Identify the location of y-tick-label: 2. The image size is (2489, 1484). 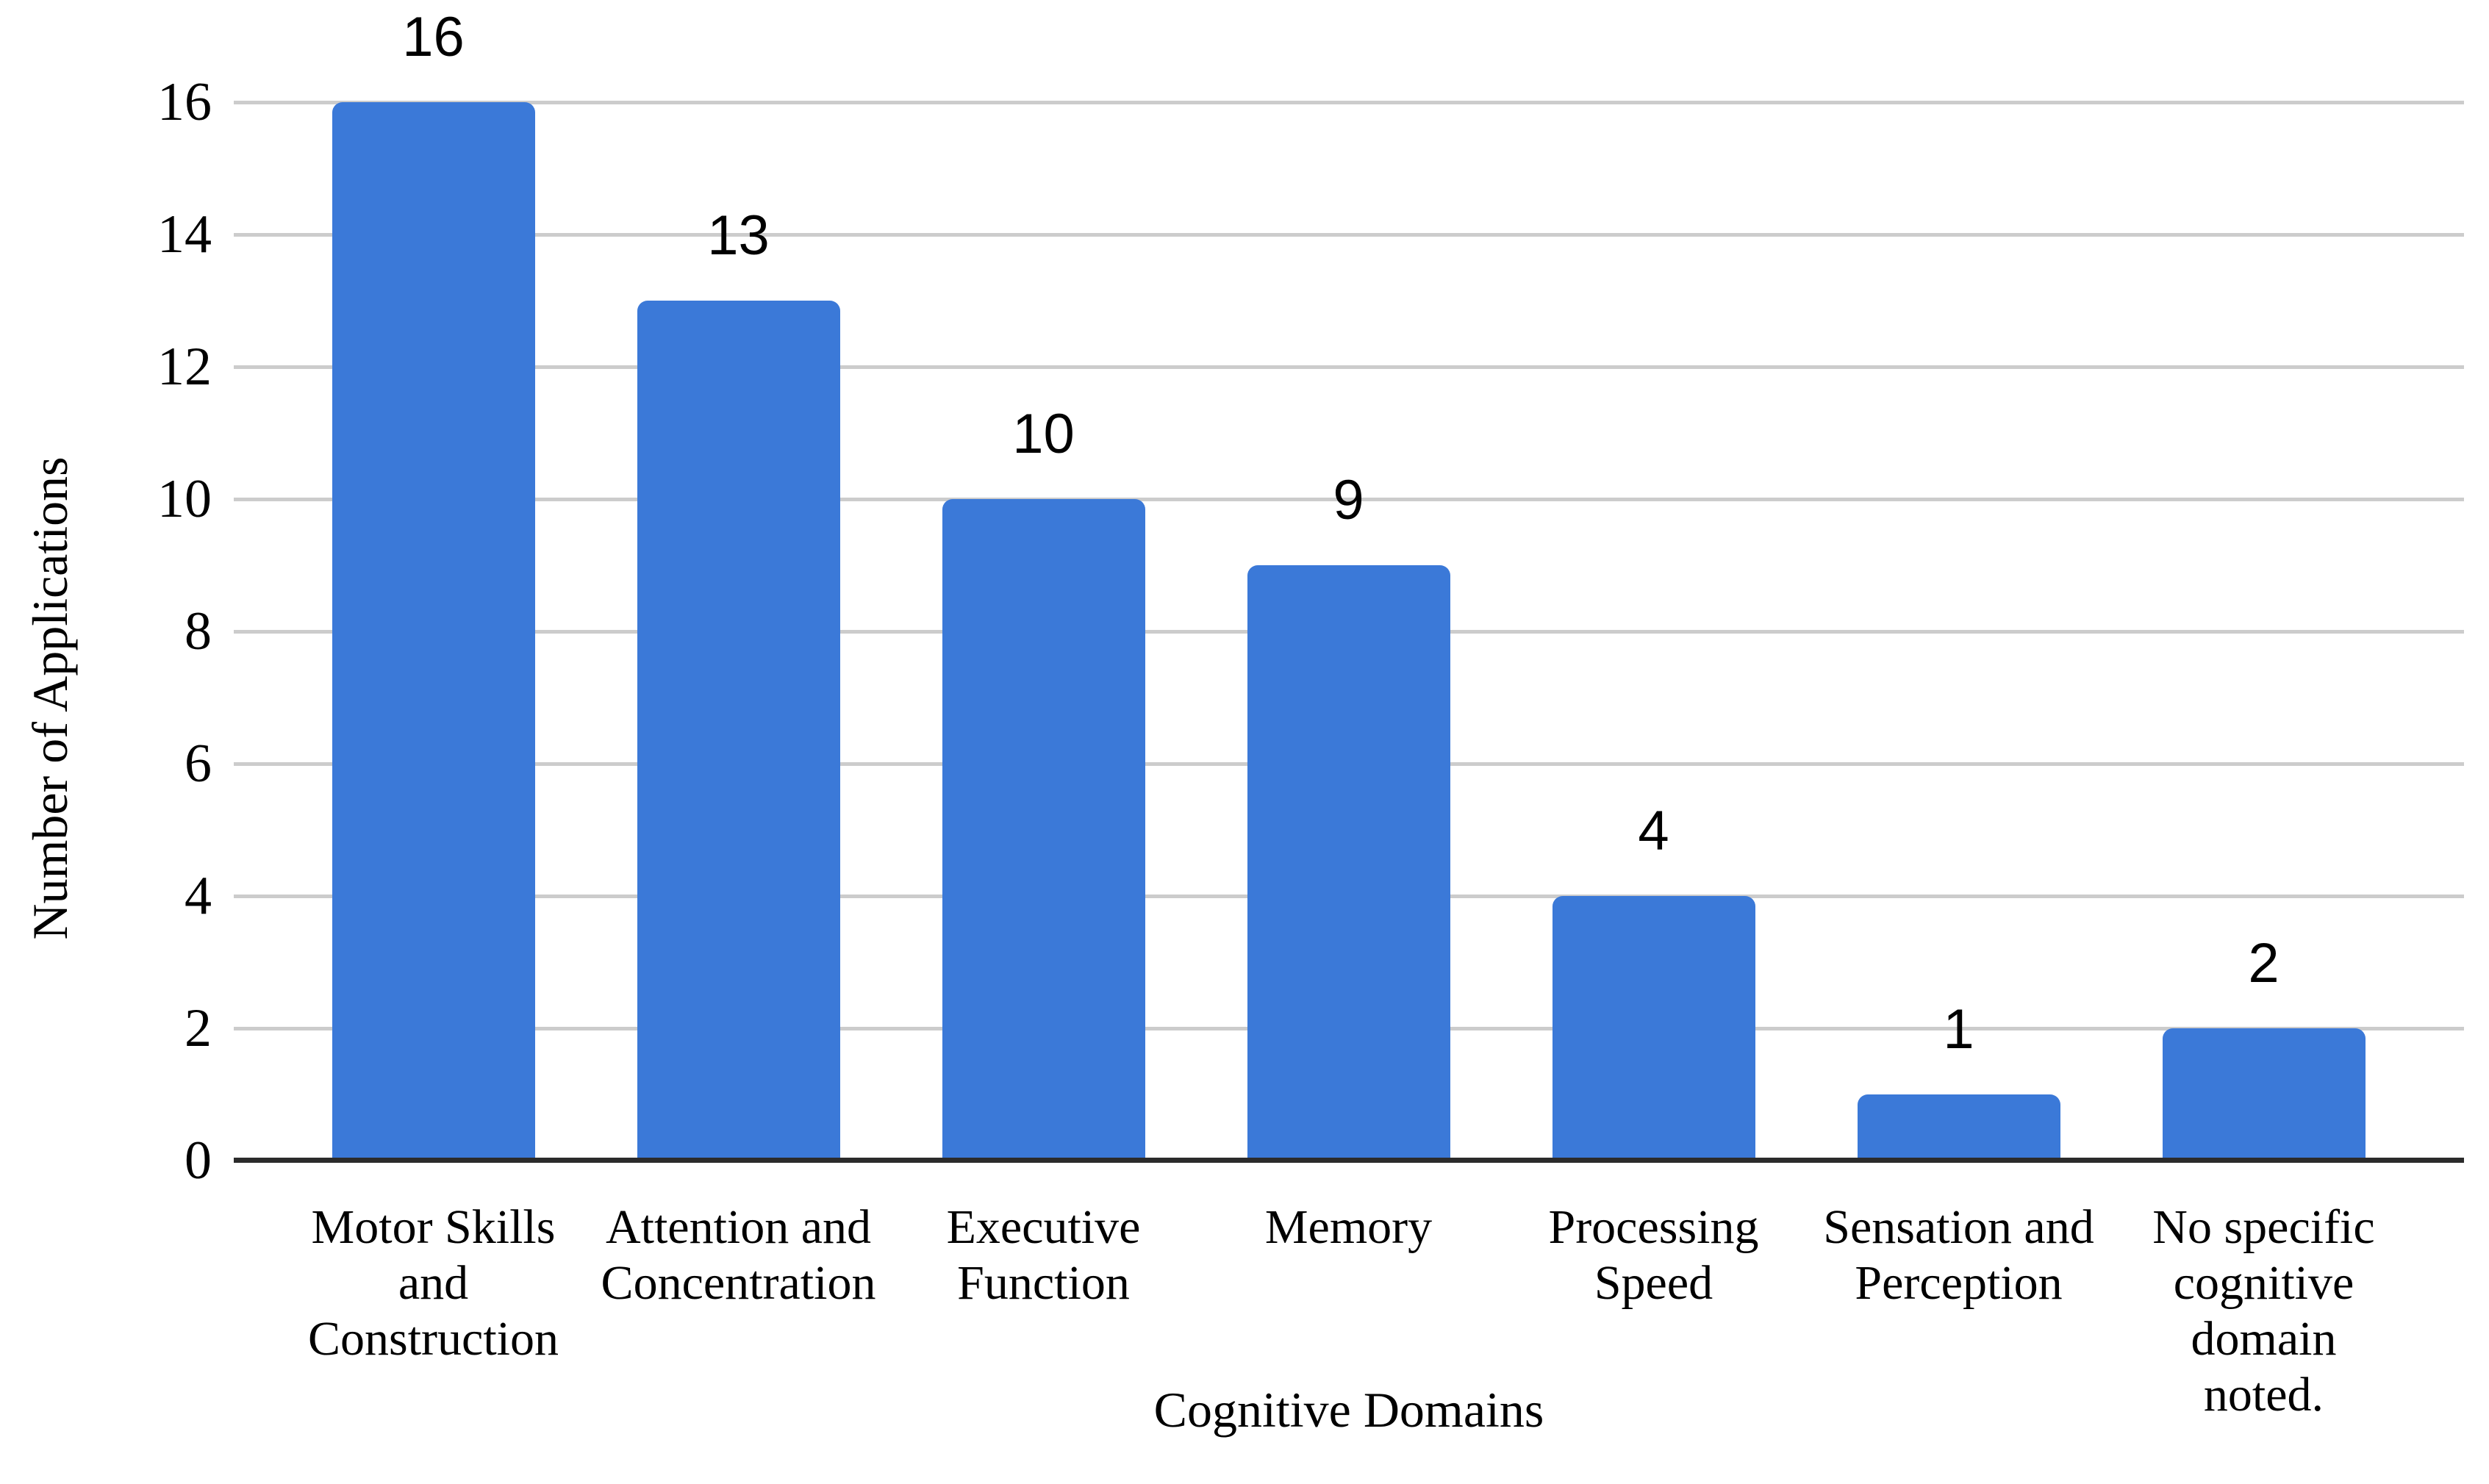
(198, 1028).